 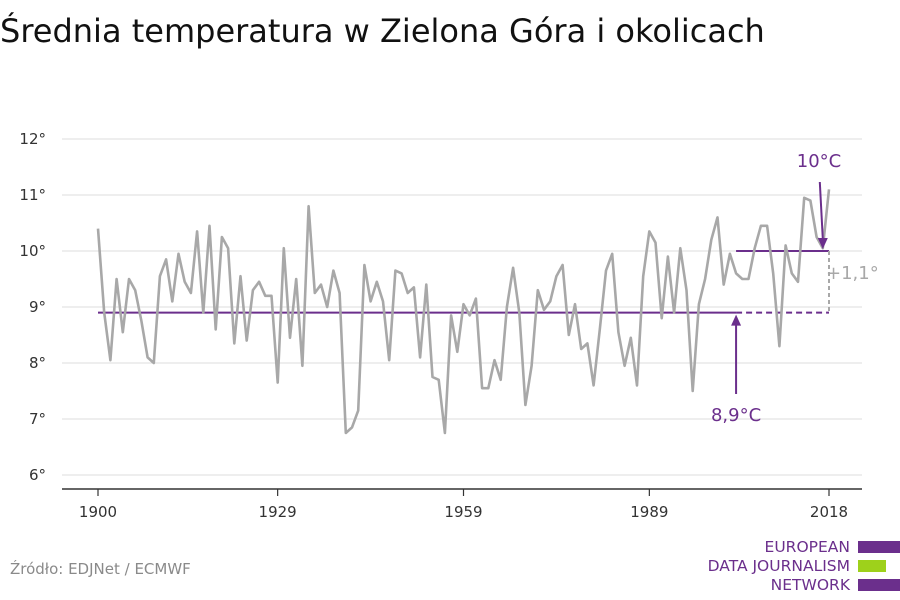 I want to click on x-tick-label: 1900, so click(x=98, y=512).